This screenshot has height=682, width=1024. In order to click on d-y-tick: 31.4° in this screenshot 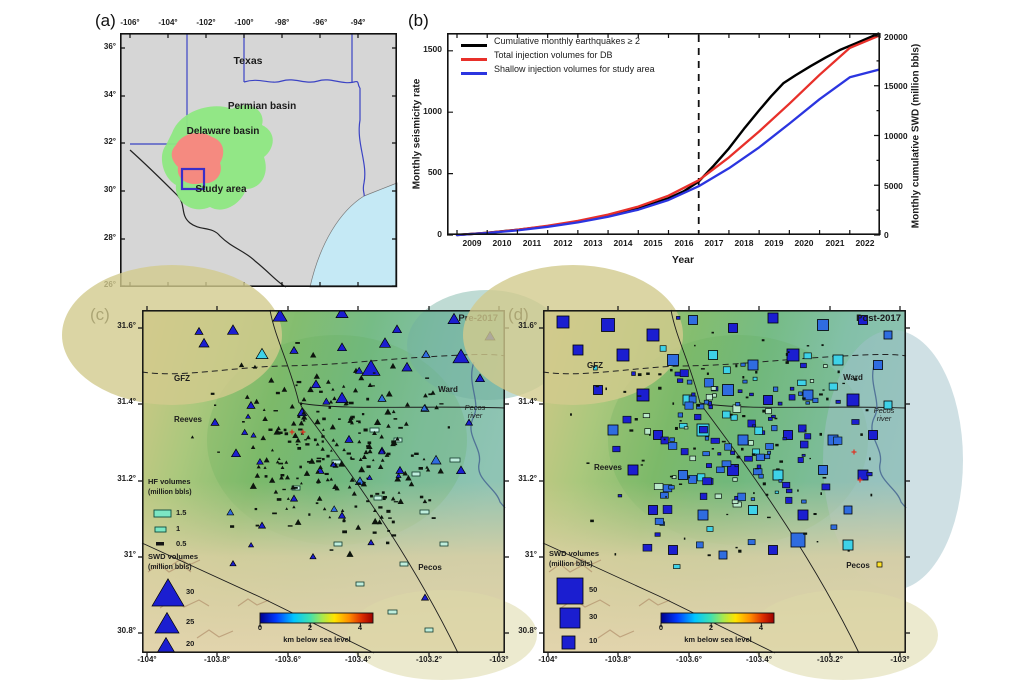, I will do `click(527, 401)`.